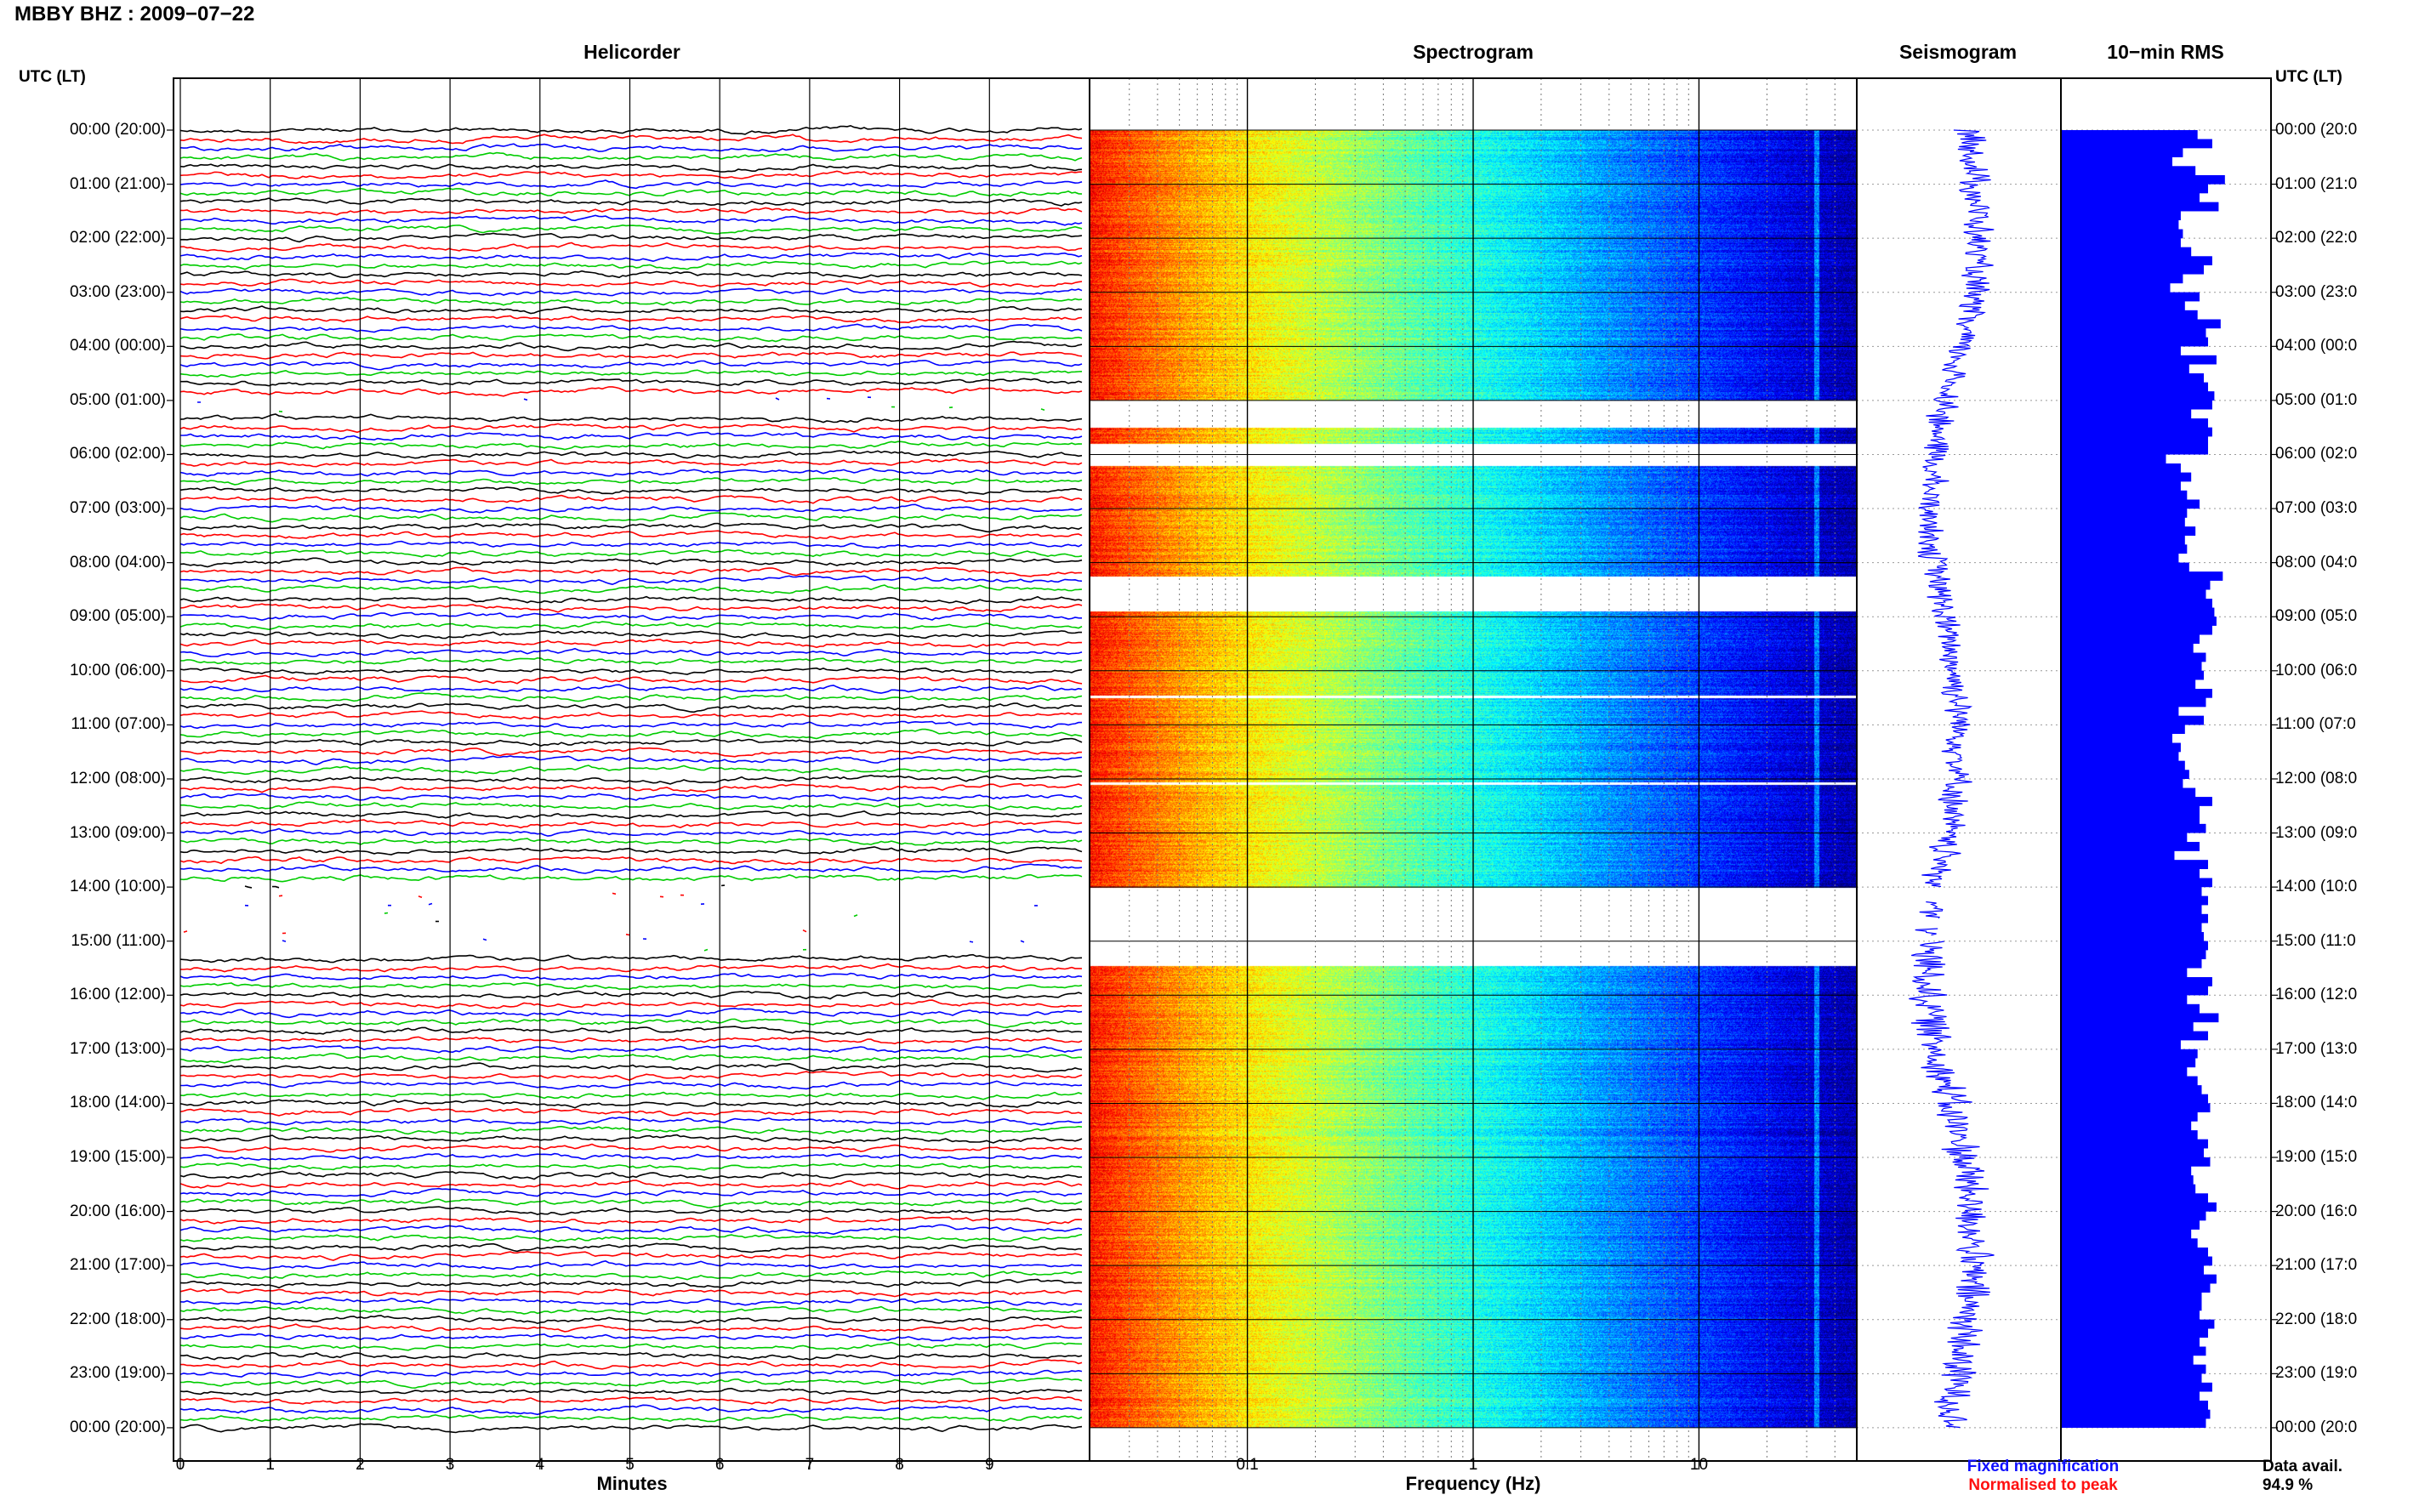 The height and width of the screenshot is (1512, 2419). What do you see at coordinates (2308, 77) in the screenshot?
I see `right-axis-heading: UTC (LT)` at bounding box center [2308, 77].